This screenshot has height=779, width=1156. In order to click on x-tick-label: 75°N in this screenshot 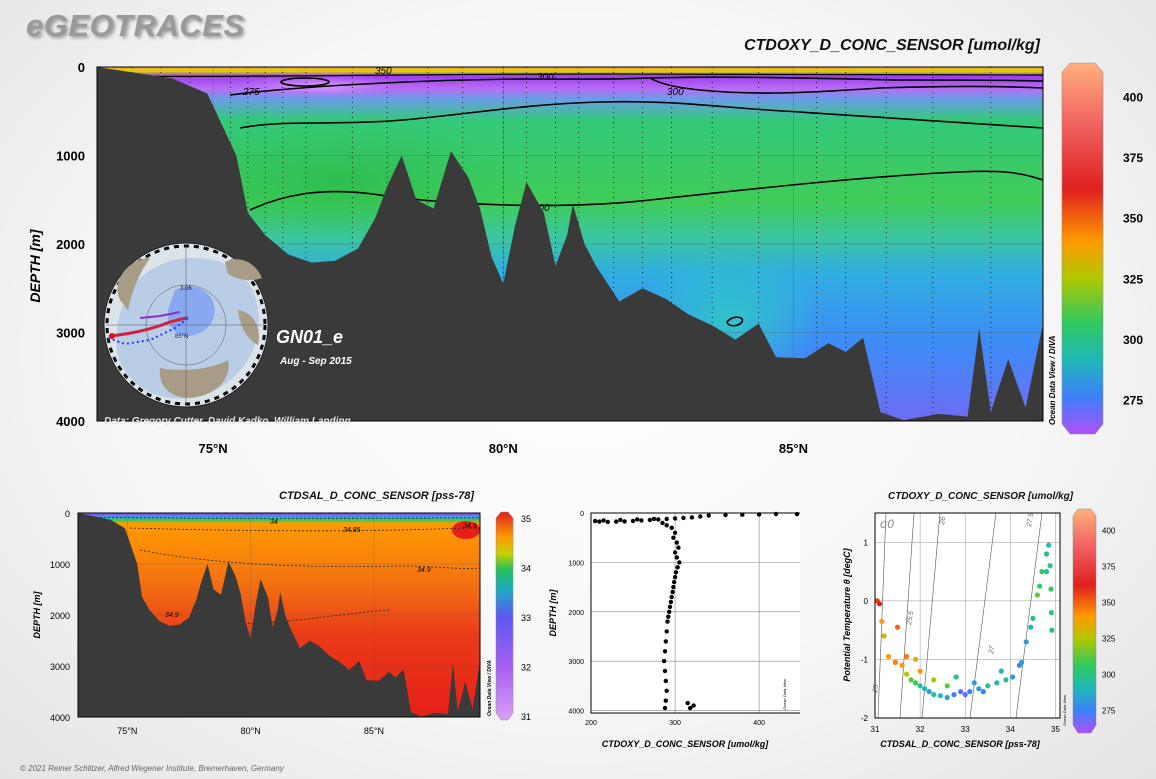, I will do `click(213, 448)`.